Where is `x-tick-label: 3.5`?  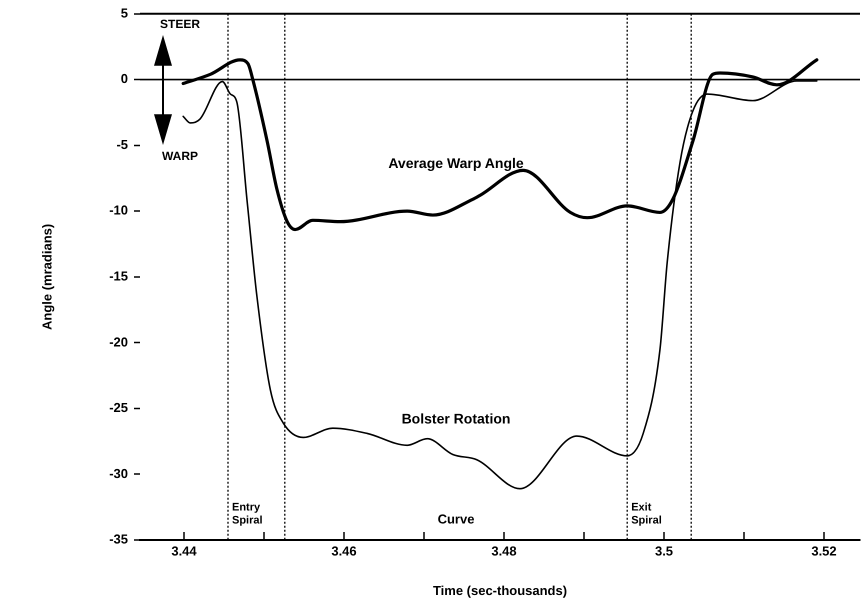
x-tick-label: 3.5 is located at coordinates (664, 550).